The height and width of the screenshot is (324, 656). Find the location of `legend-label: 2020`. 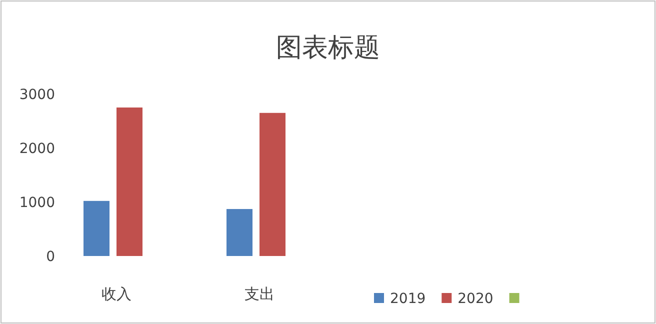

legend-label: 2020 is located at coordinates (476, 299).